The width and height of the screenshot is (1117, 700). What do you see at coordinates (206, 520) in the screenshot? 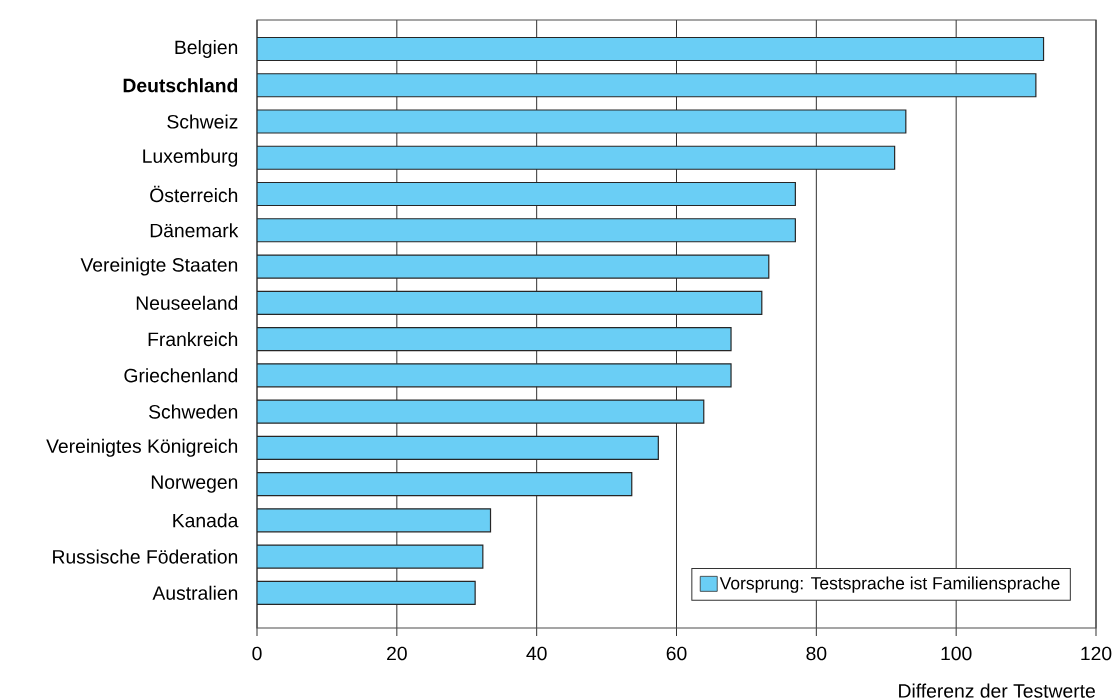
I see `y-tick-label: Kanada` at bounding box center [206, 520].